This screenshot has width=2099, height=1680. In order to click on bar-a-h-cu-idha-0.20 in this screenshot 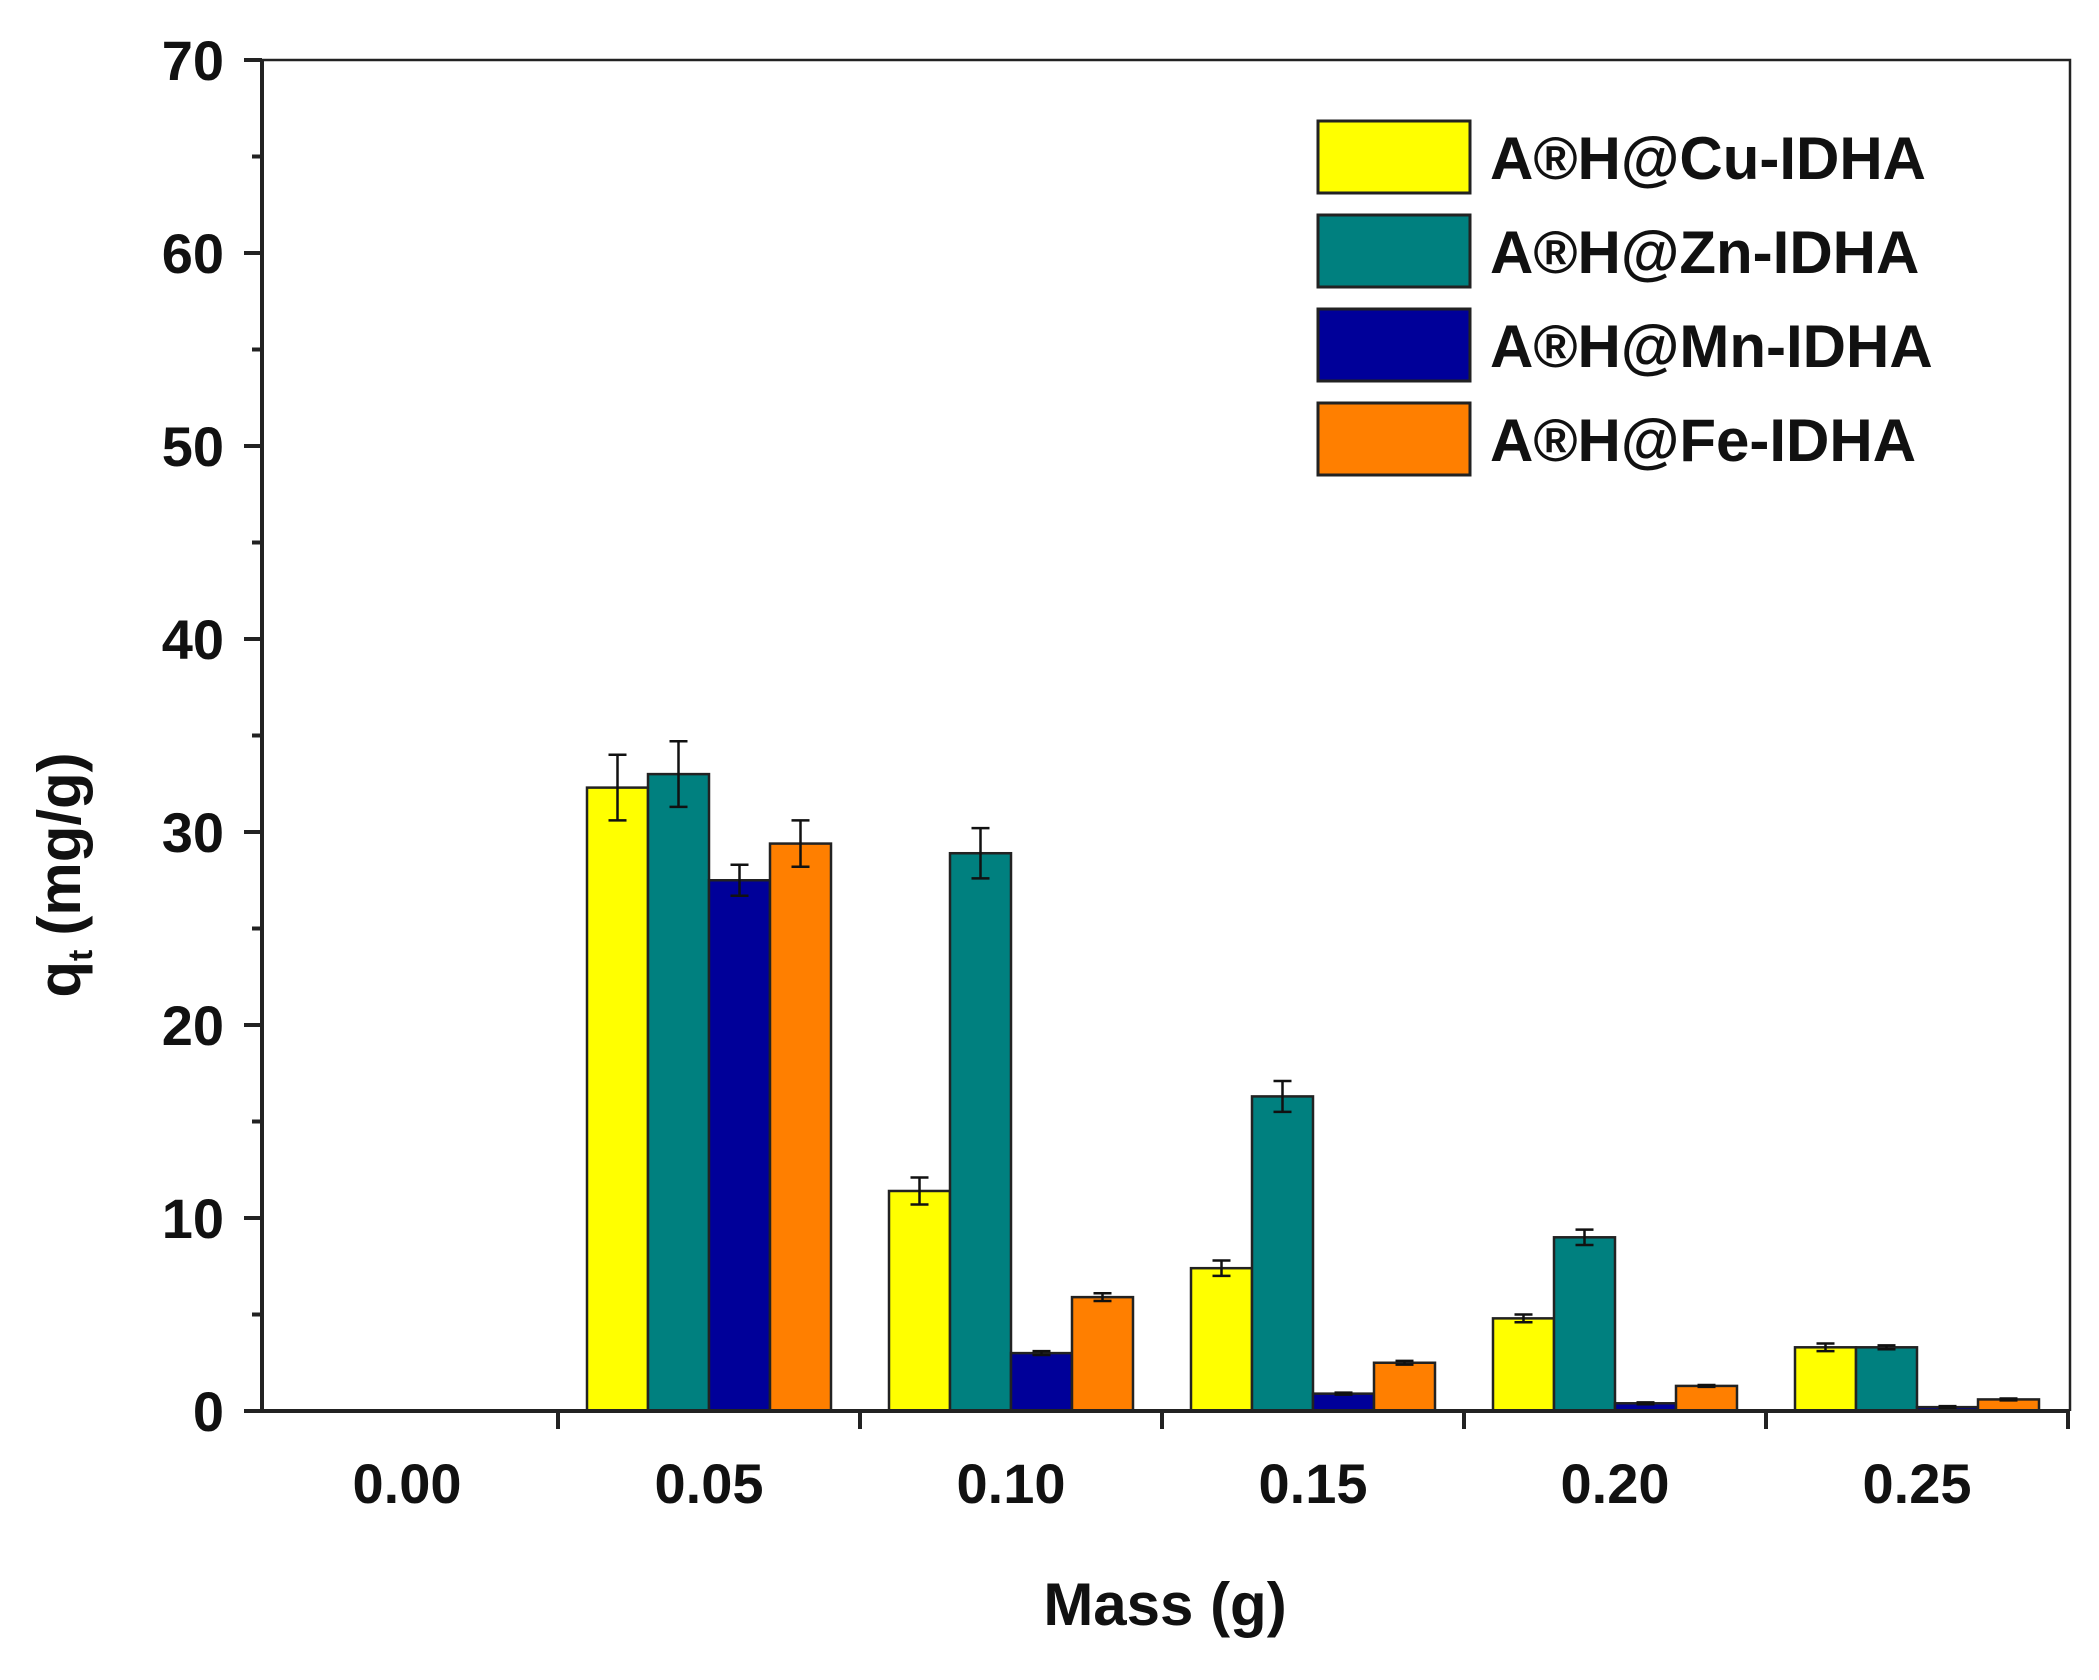, I will do `click(1523, 1365)`.